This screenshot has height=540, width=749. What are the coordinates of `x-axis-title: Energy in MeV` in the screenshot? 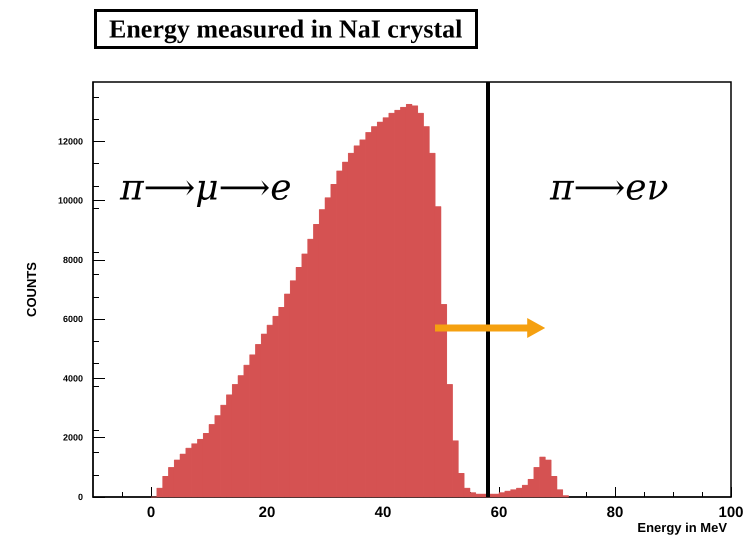 It's located at (682, 527).